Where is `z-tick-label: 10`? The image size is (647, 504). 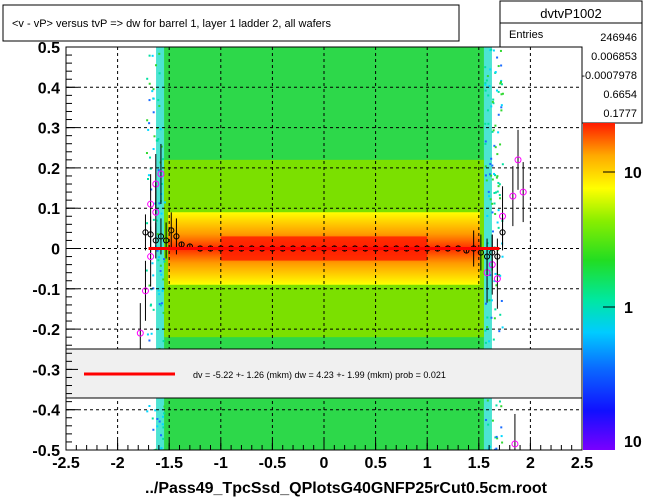
z-tick-label: 10 is located at coordinates (633, 173).